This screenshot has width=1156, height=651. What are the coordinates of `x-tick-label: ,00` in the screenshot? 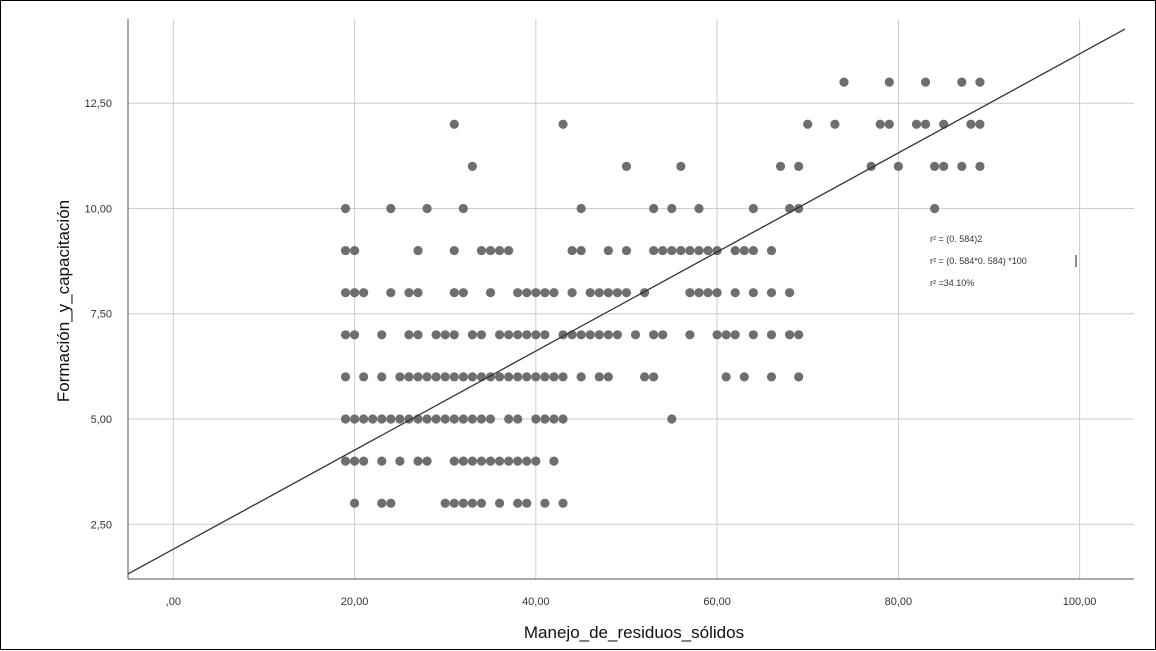 It's located at (173, 602).